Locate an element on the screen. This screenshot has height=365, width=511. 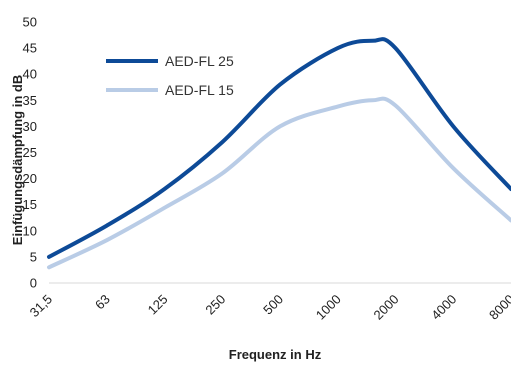
y-tick-label: 35 is located at coordinates (30, 100).